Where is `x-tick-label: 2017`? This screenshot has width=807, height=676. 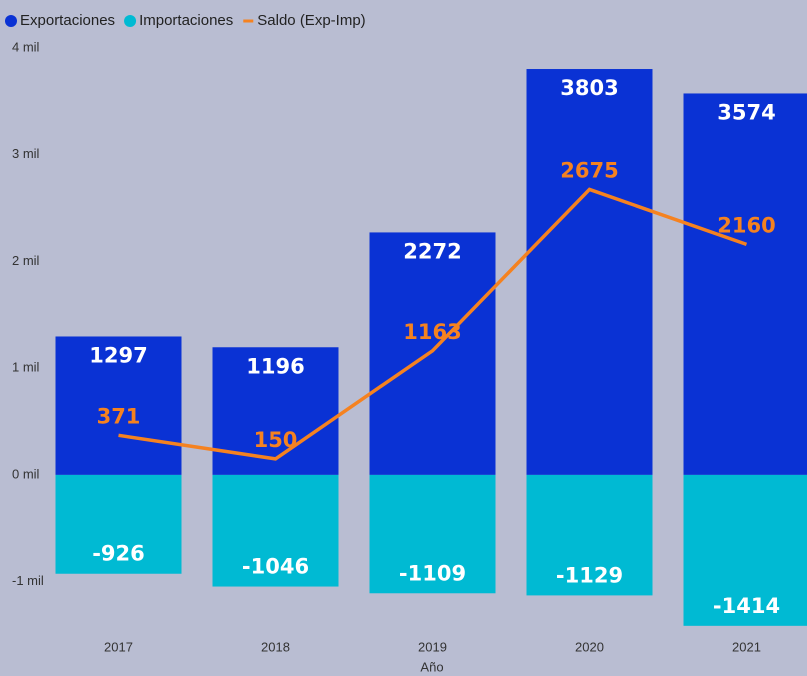
x-tick-label: 2017 is located at coordinates (118, 646).